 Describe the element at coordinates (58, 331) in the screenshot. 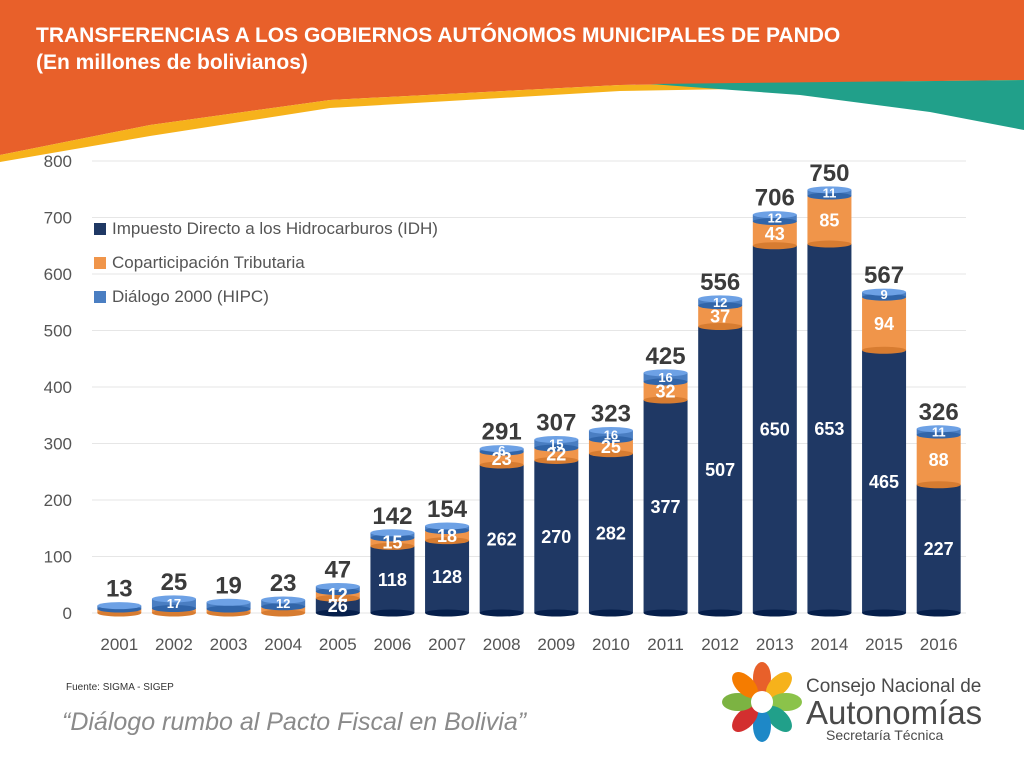

I see `y-tick-label: 500` at that location.